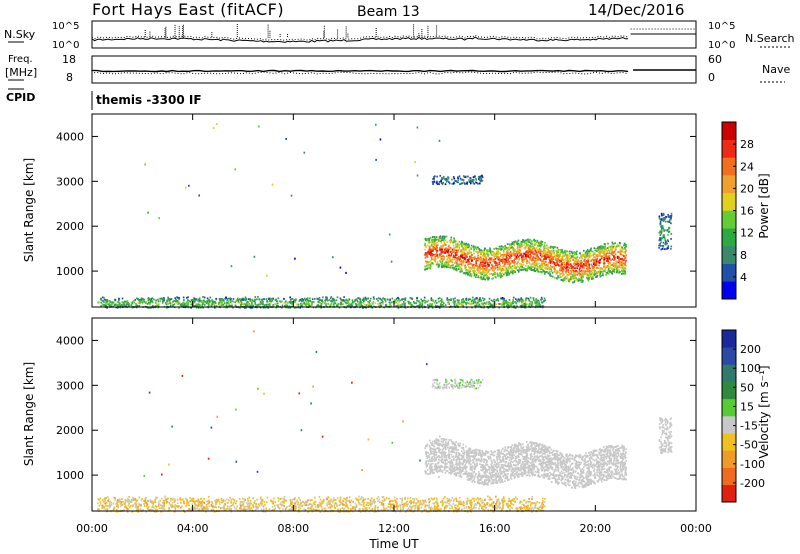 This screenshot has width=800, height=554. I want to click on site-title: Fort Hays East (fitACF), so click(188, 9).